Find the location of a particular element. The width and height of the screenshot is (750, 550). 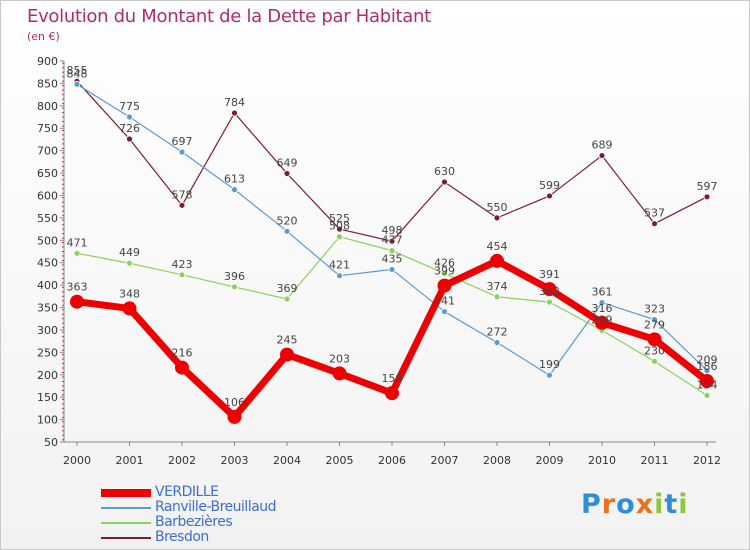

data-label-verdille: 348 is located at coordinates (129, 293).